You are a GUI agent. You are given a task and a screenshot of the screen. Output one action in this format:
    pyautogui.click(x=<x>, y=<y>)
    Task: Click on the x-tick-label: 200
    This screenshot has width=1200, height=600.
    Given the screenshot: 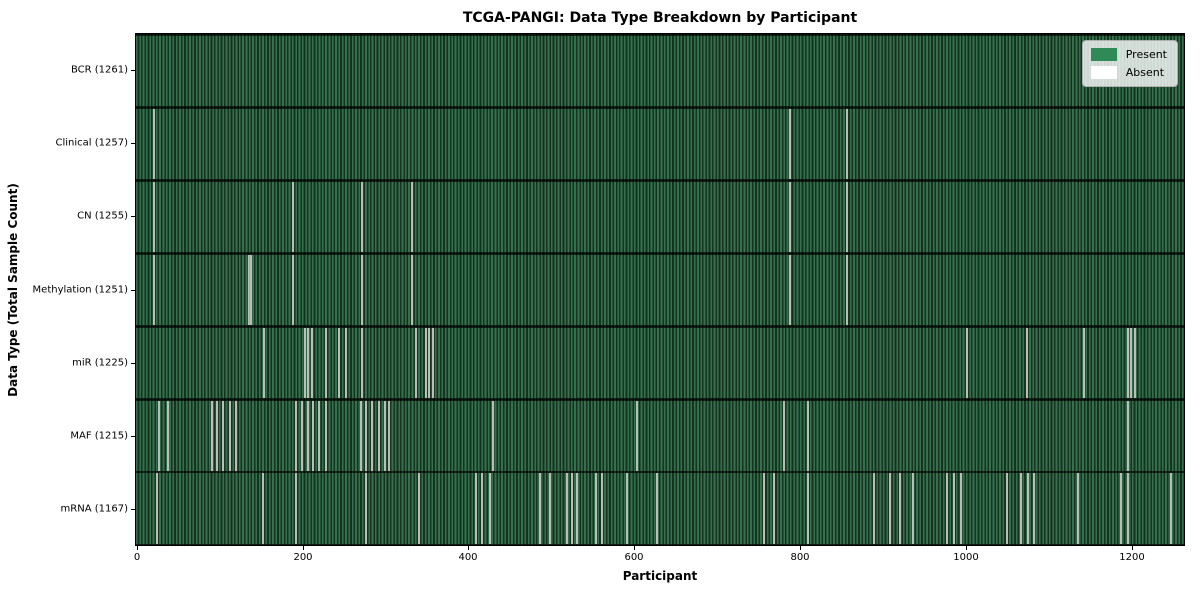 What is the action you would take?
    pyautogui.click(x=303, y=557)
    